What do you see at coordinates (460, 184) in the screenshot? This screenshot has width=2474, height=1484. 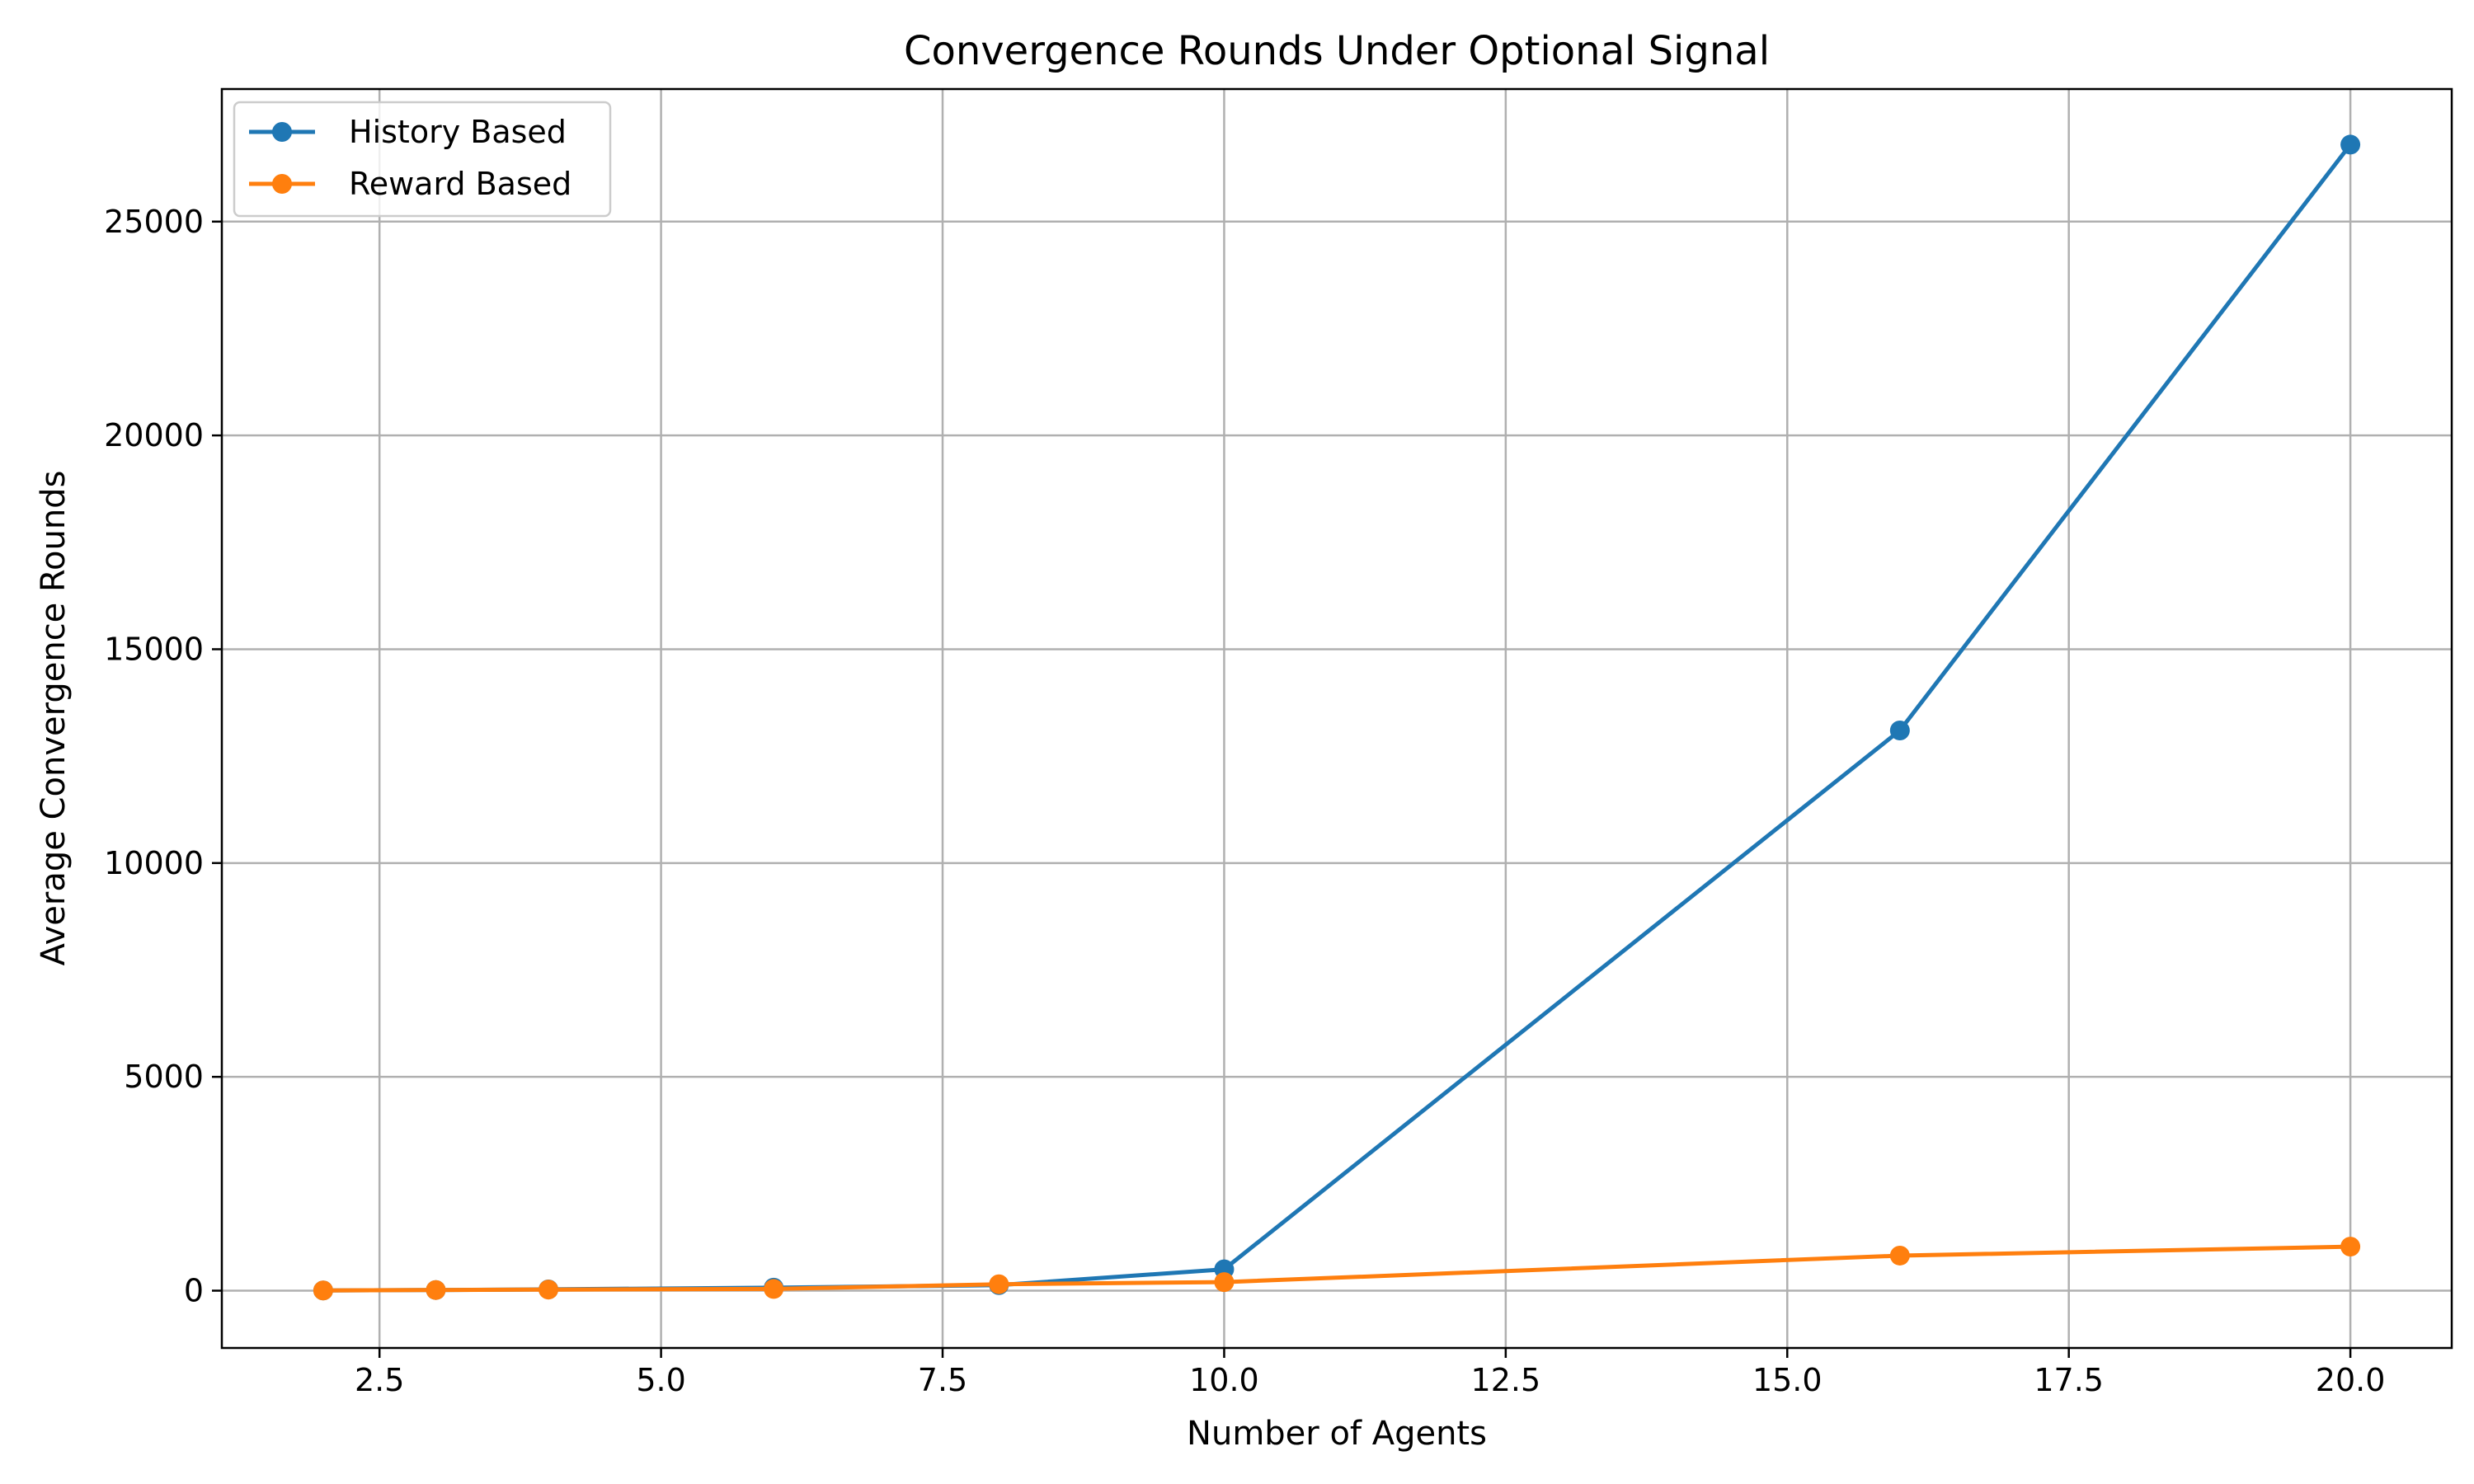 I see `legend-label: Reward Based` at bounding box center [460, 184].